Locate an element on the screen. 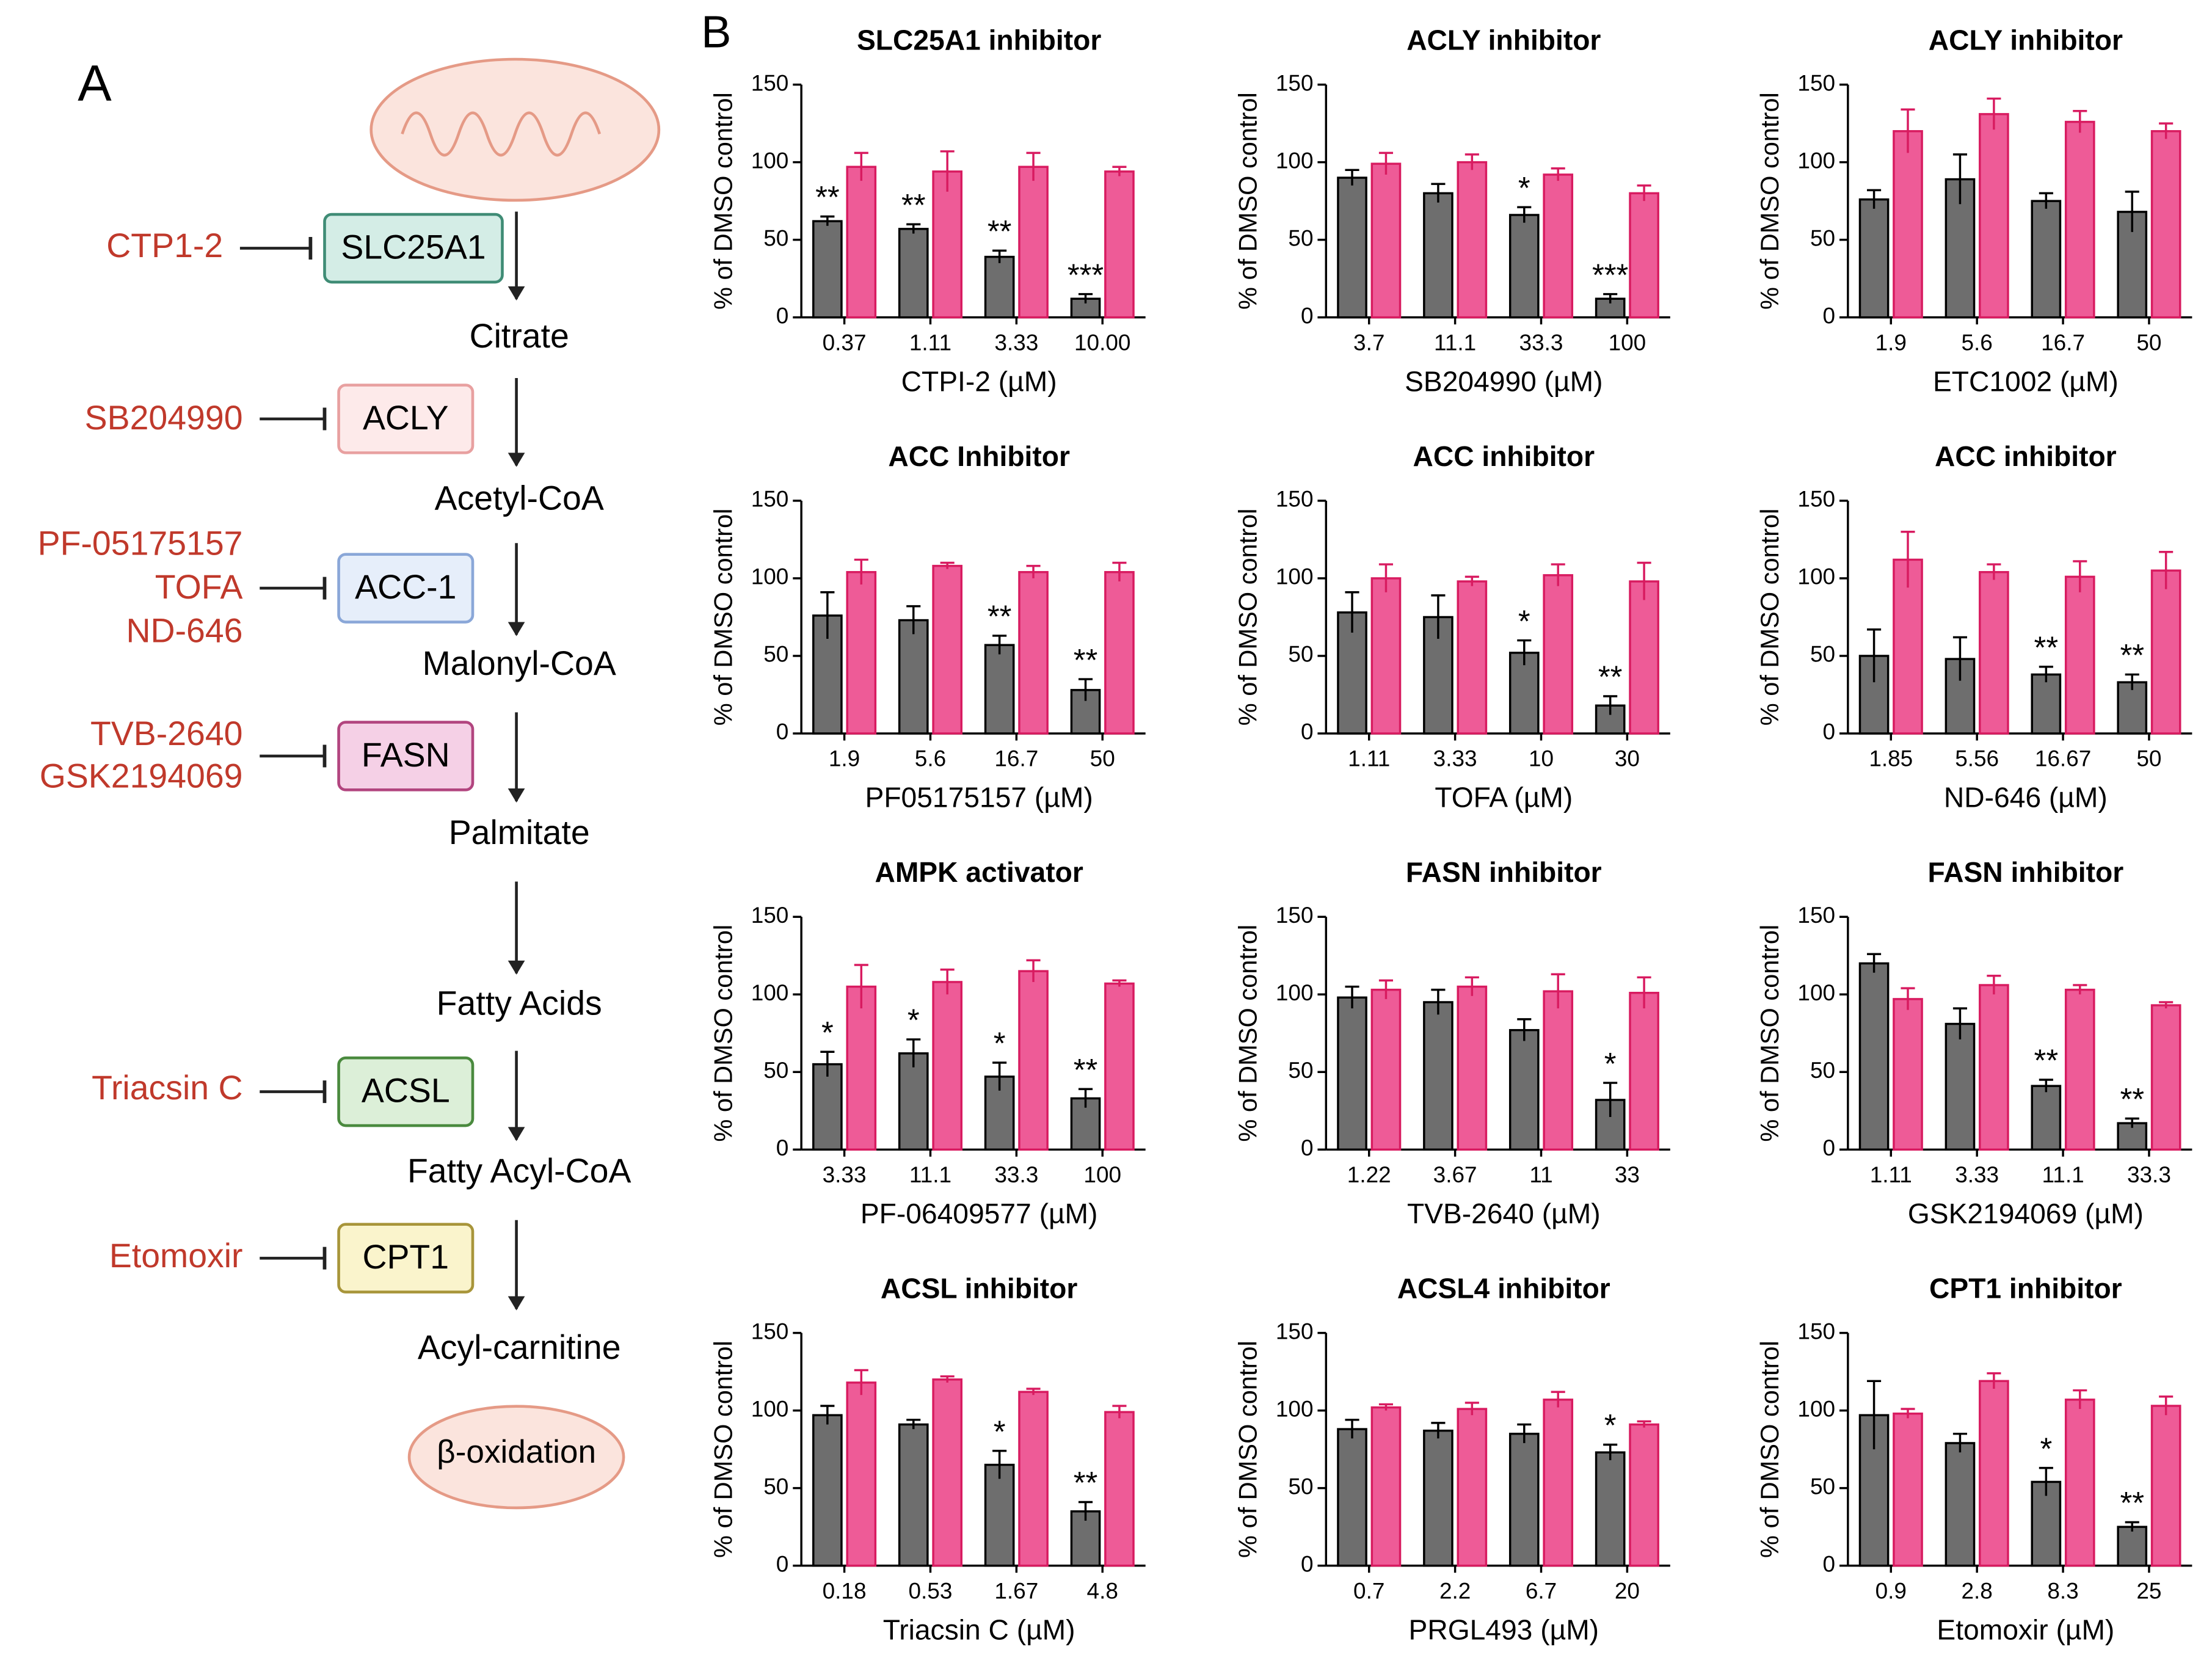  x-axis-label: PF-06409577 (µM) is located at coordinates (979, 1213).